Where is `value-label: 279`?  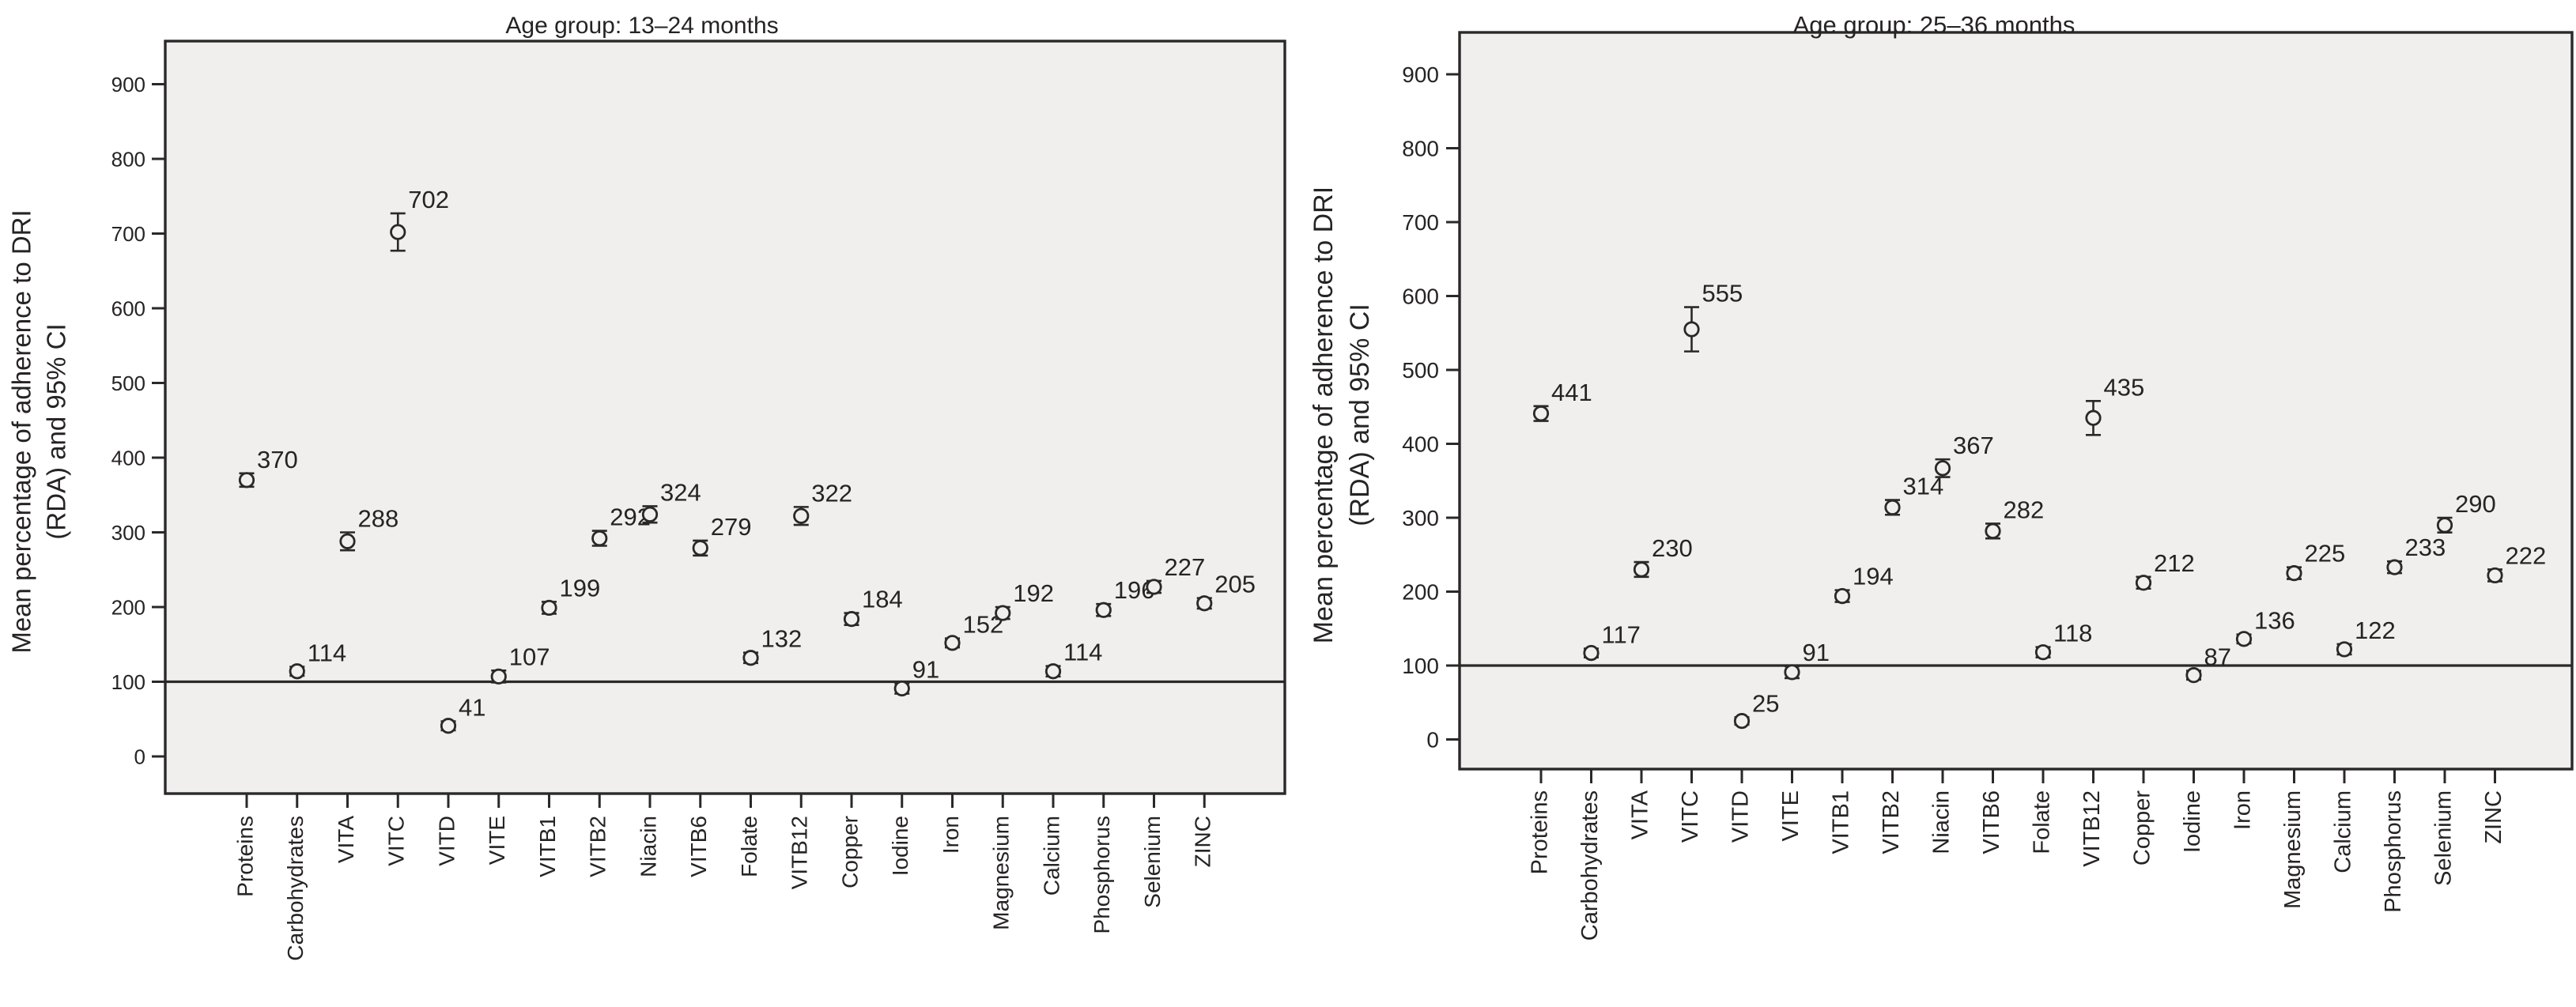
value-label: 279 is located at coordinates (731, 527).